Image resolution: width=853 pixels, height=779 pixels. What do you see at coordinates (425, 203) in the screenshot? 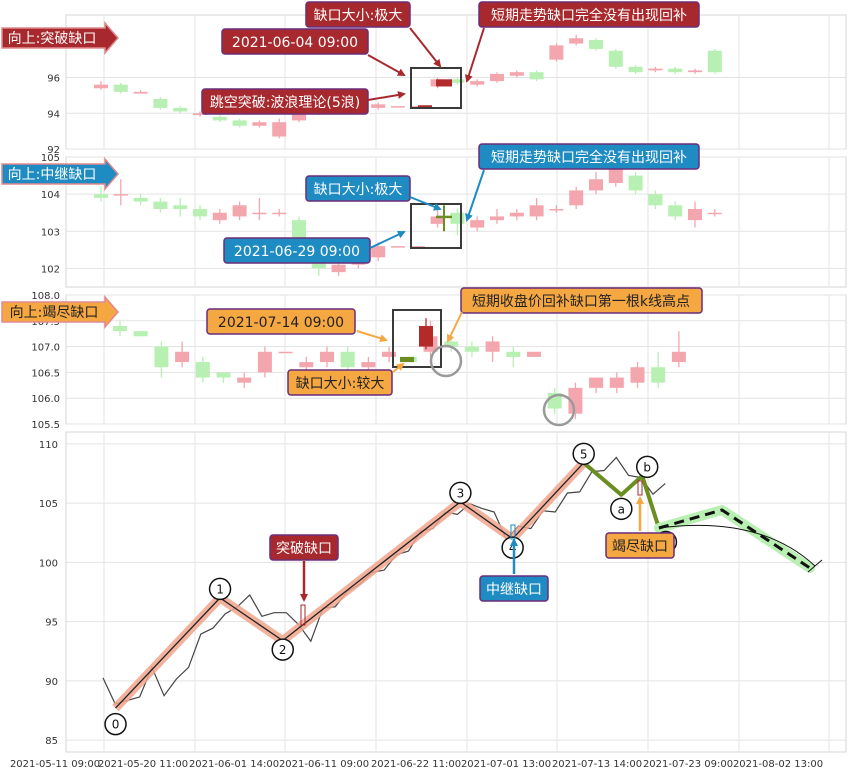
I see `runaway-size-arrow` at bounding box center [425, 203].